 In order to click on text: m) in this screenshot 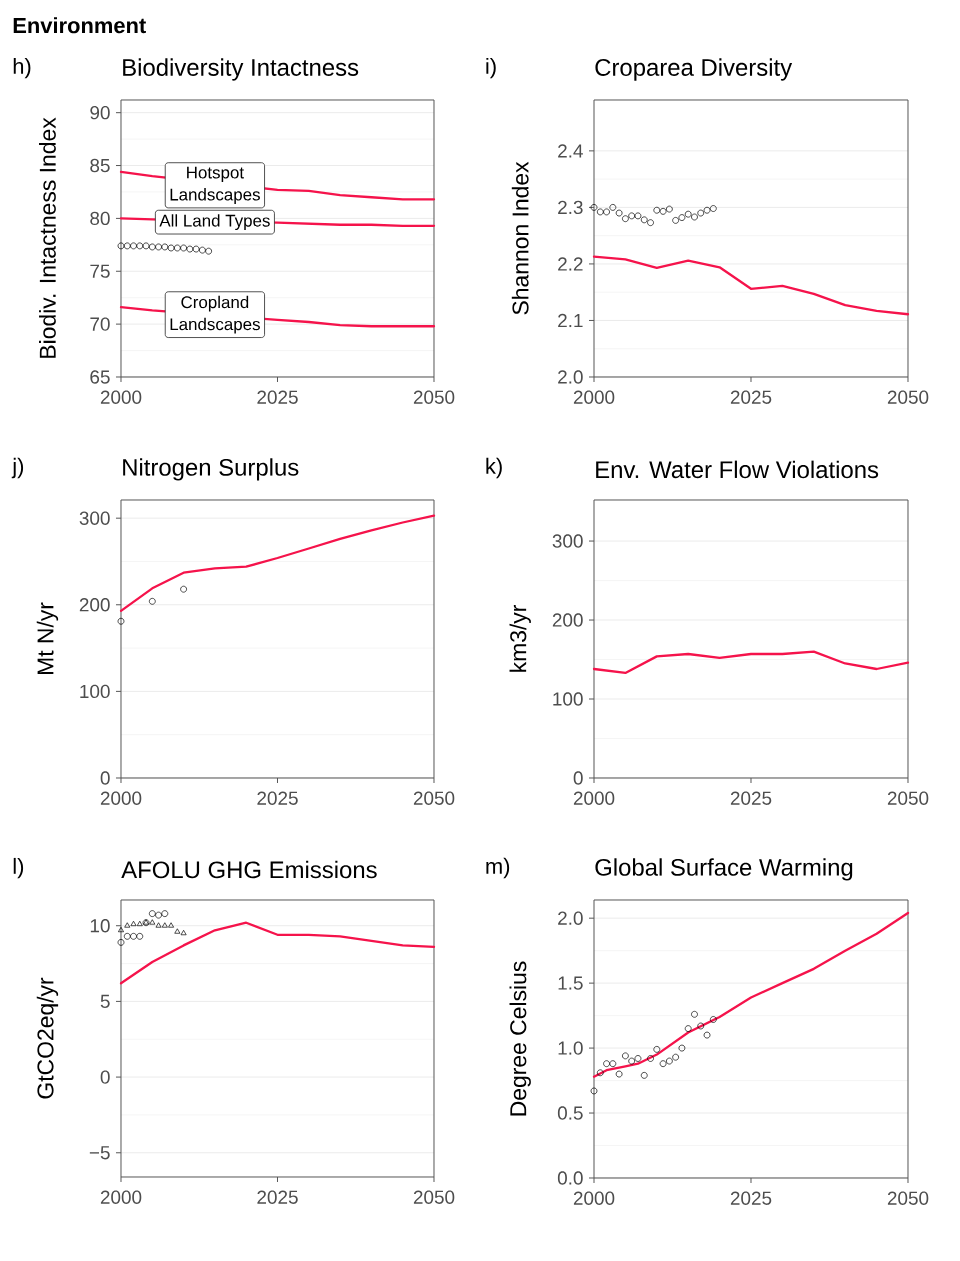, I will do `click(498, 868)`.